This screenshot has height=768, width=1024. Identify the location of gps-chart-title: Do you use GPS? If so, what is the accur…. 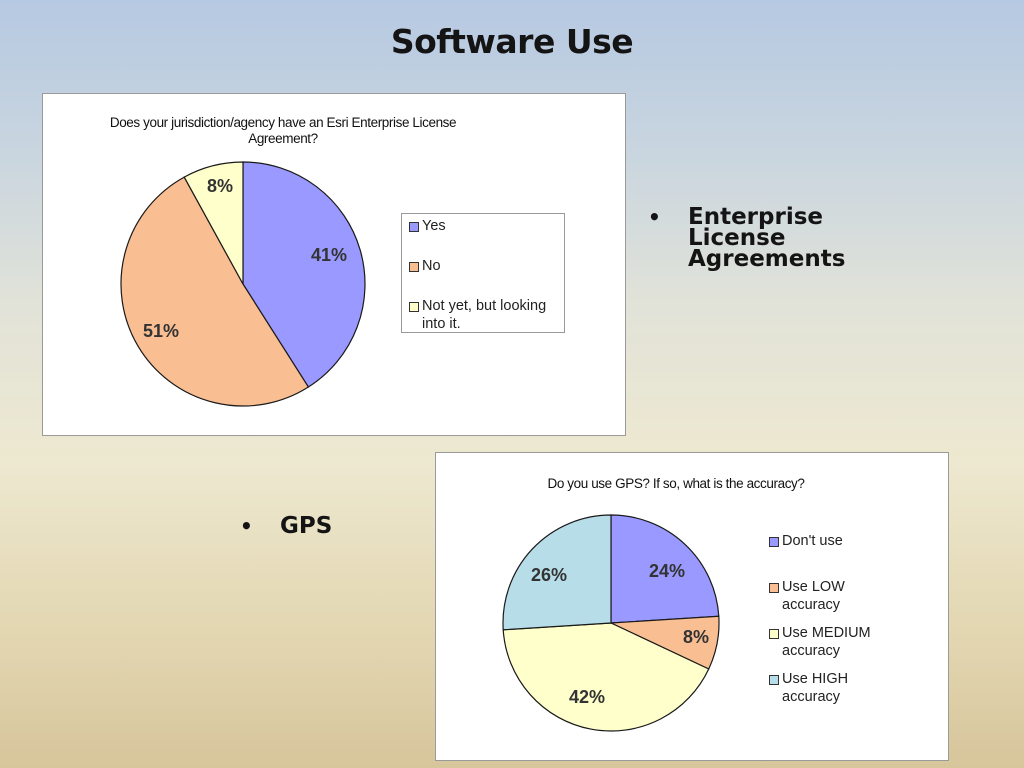
(676, 483).